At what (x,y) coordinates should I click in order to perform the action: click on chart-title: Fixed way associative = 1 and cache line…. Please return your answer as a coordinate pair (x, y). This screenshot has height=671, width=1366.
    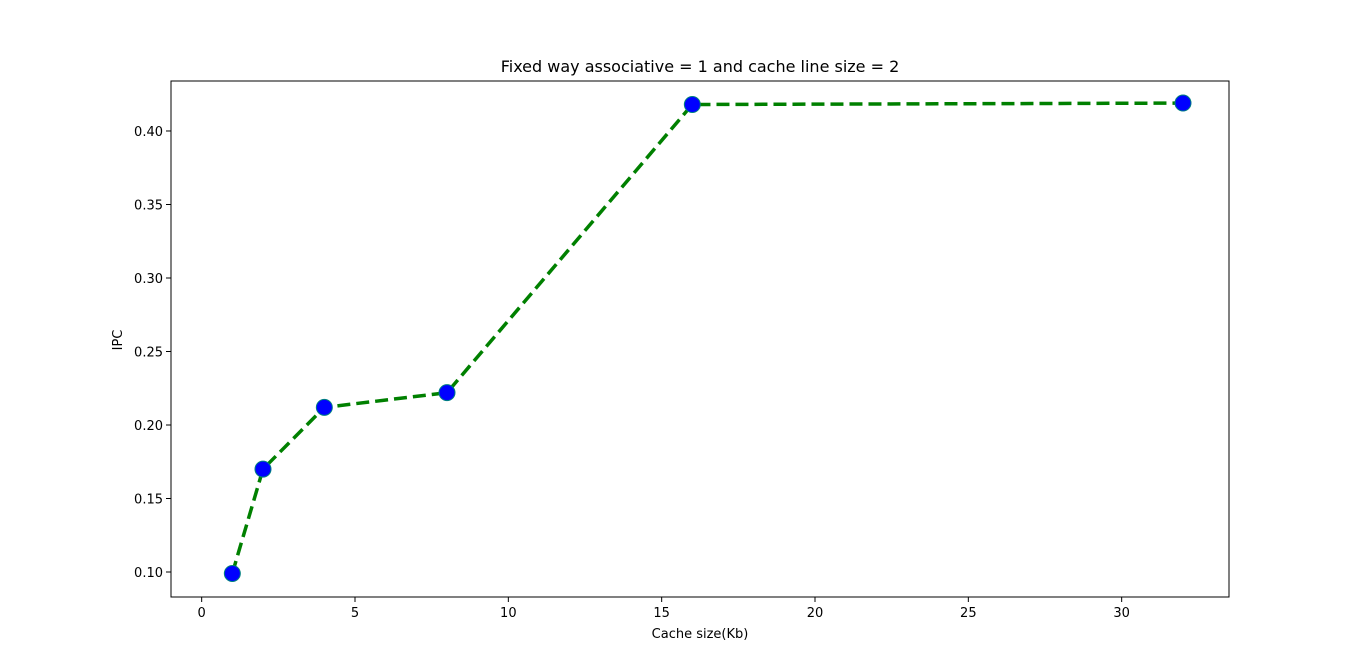
    Looking at the image, I should click on (700, 66).